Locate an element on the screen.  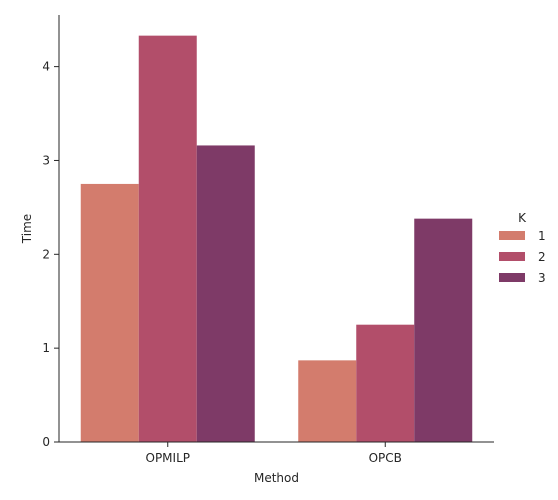
legend-label-k3: 3 is located at coordinates (542, 278).